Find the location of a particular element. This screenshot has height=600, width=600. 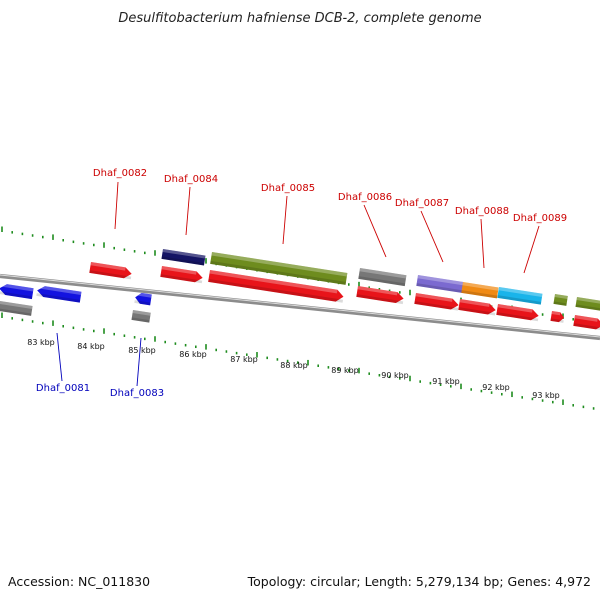

backbone-line is located at coordinates (300, 307).